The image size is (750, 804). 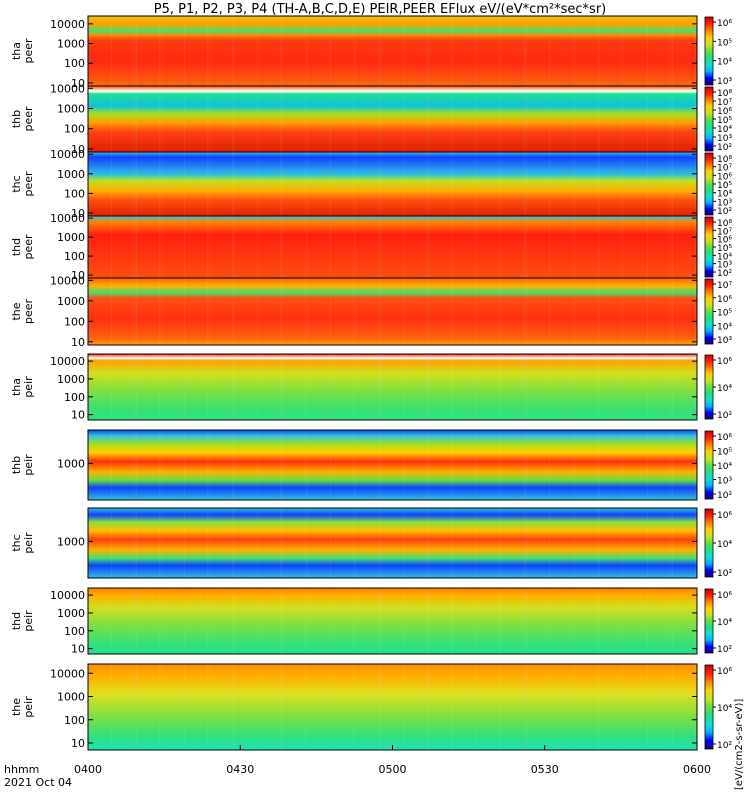 I want to click on panel-the-peir: 10 100 1000 10000 the peir 10⁶ 10⁴ 10², so click(x=371, y=707).